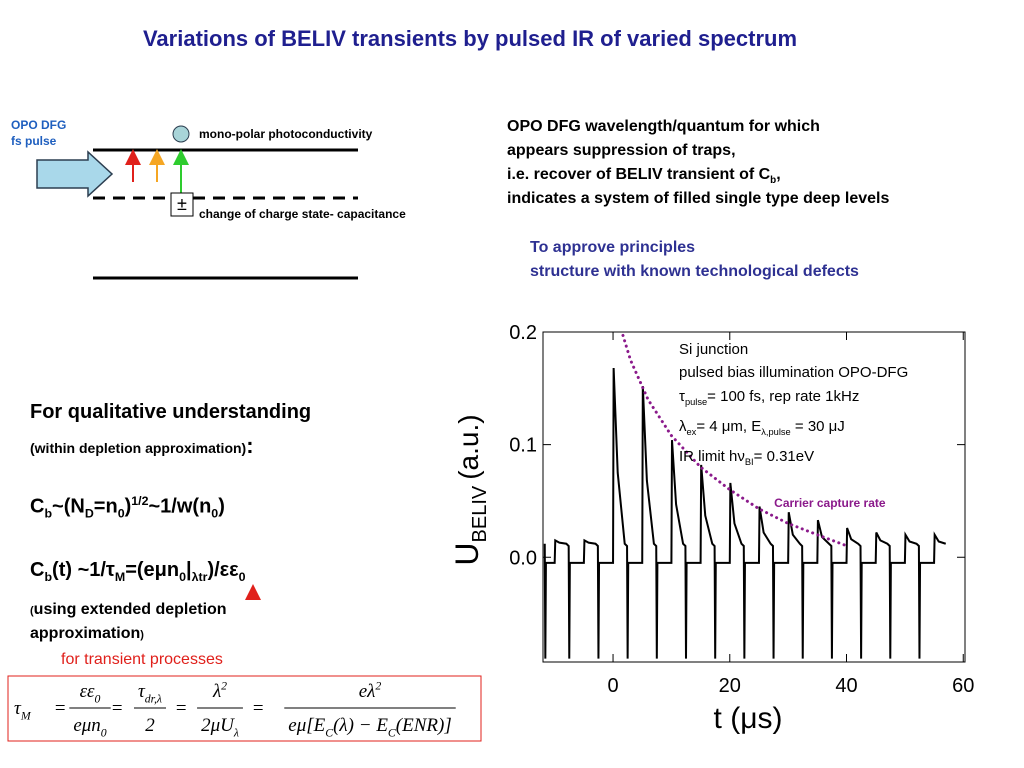 The image size is (1024, 768). I want to click on text-fragment: To approve principles, so click(613, 247).